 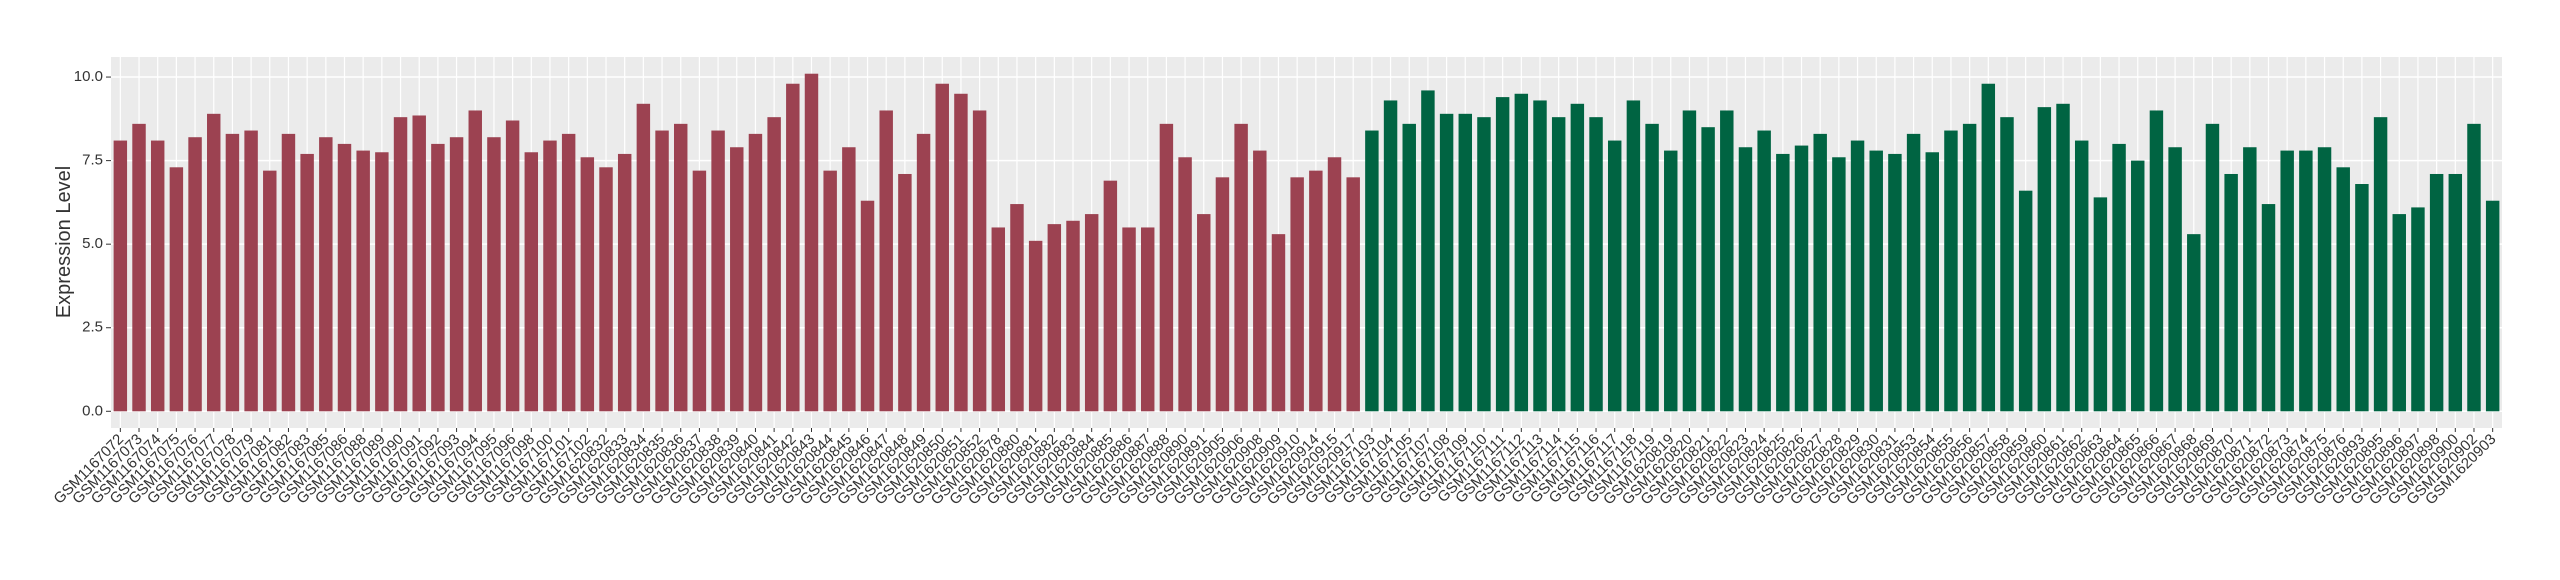 I want to click on y-tick-label: 7.5, so click(x=92, y=160).